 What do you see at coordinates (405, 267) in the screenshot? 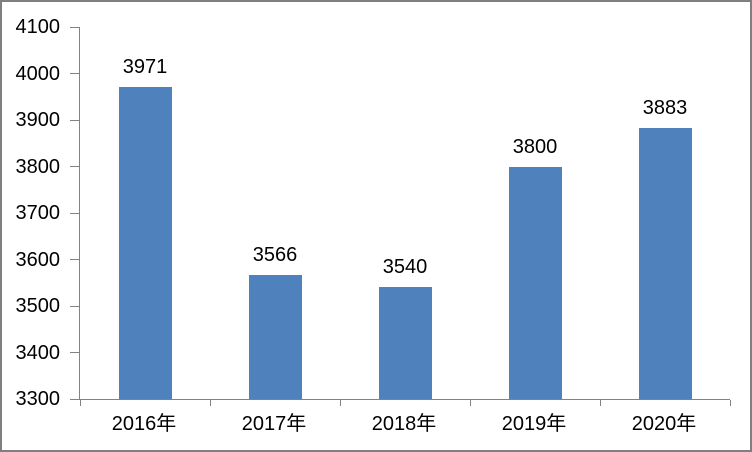
I see `bar-value-label: 3540` at bounding box center [405, 267].